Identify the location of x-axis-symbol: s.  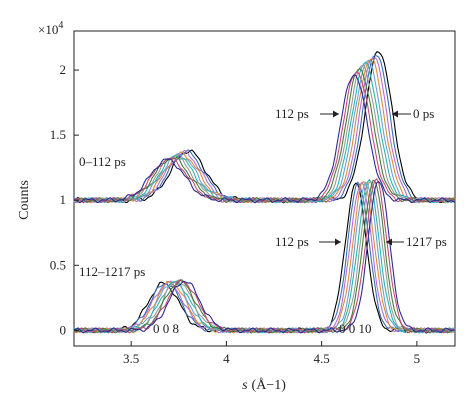
(245, 385).